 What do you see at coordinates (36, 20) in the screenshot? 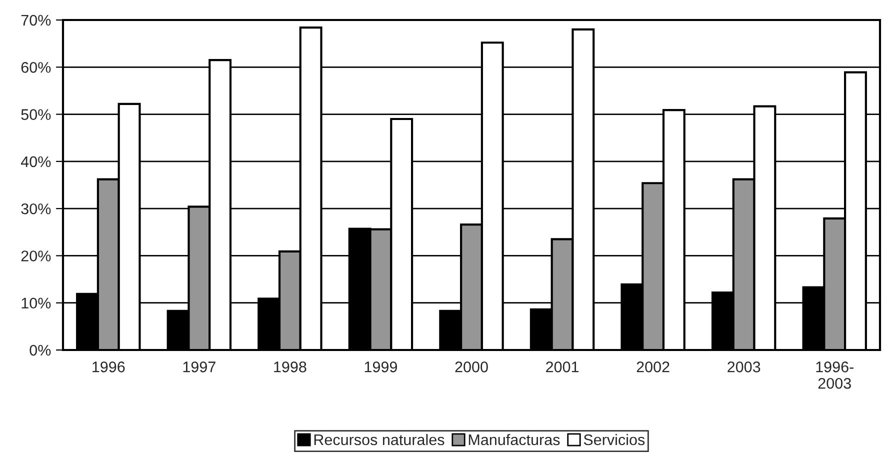
I see `y-tick-label: 70%` at bounding box center [36, 20].